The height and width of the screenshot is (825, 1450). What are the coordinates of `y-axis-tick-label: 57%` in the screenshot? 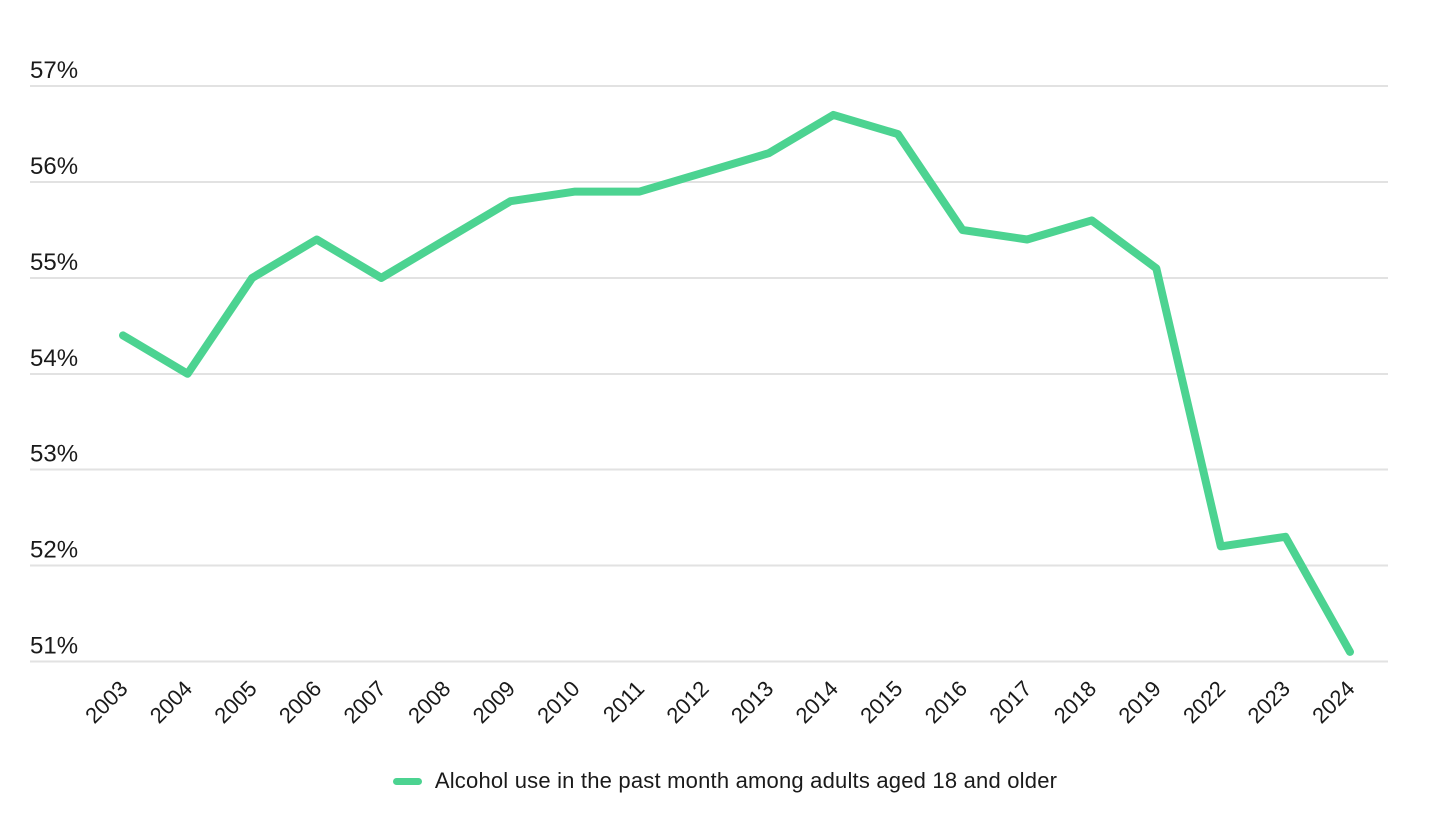 It's located at (54, 70).